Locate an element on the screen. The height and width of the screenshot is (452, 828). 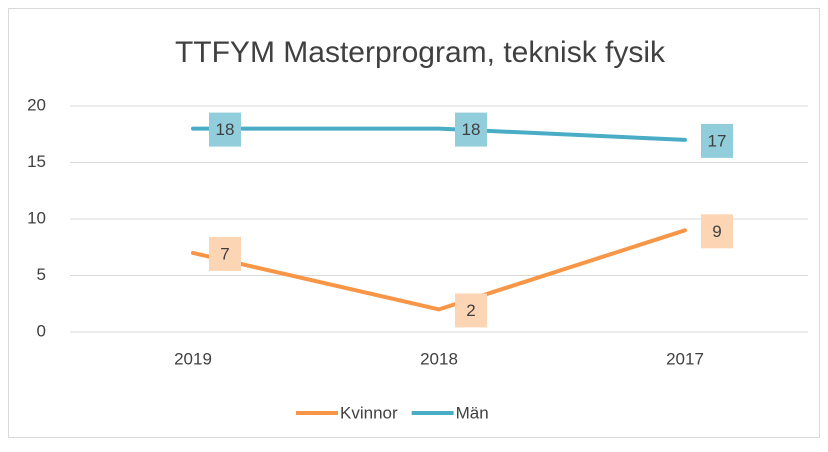
data-label: 7 is located at coordinates (224, 253).